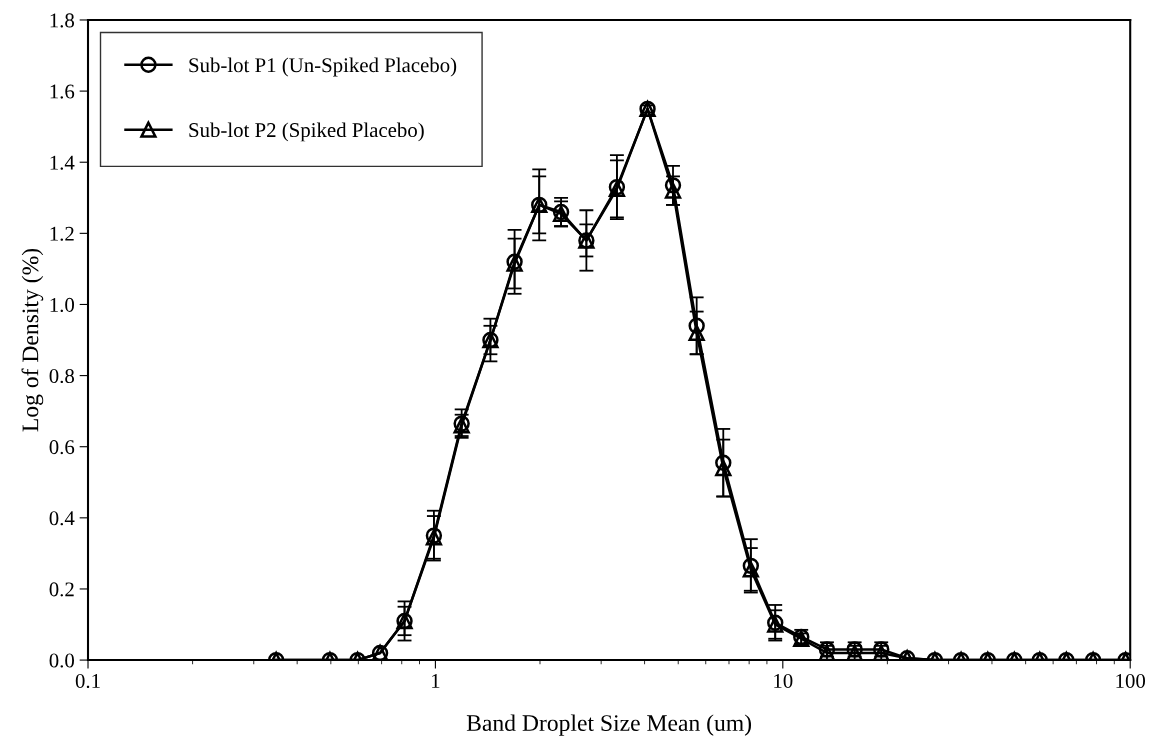  I want to click on x-tick-label: 100, so click(1131, 680).